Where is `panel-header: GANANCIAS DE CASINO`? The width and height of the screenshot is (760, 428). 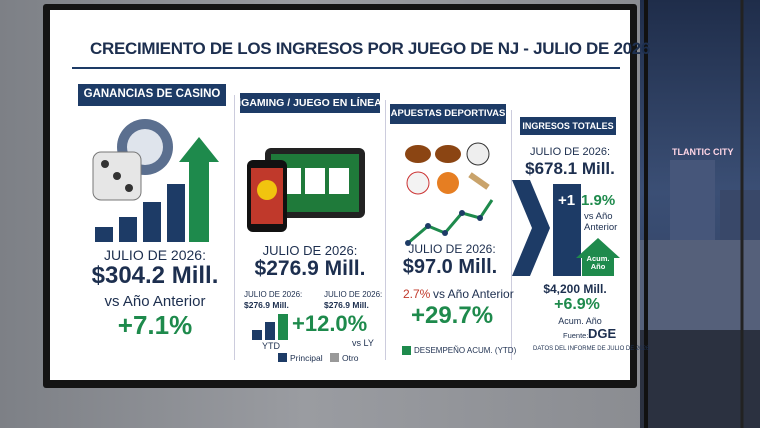 panel-header: GANANCIAS DE CASINO is located at coordinates (152, 95).